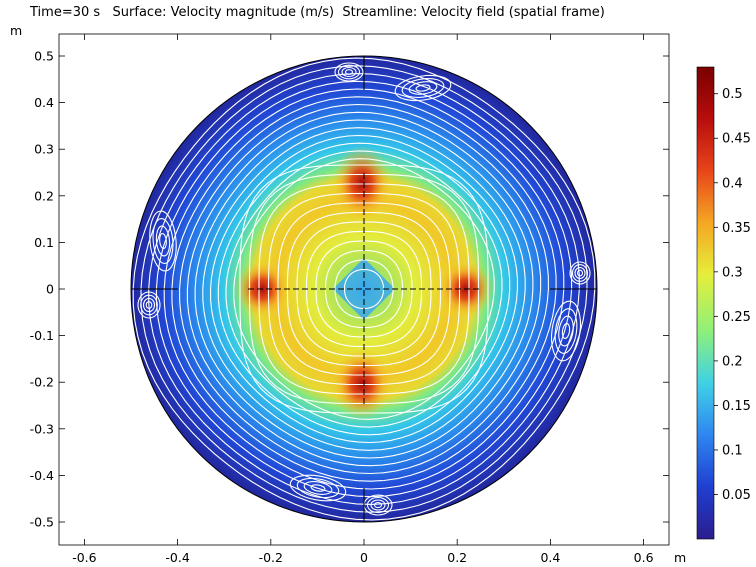 The height and width of the screenshot is (567, 756). Describe the element at coordinates (44, 195) in the screenshot. I see `y-tick-label: 0.2` at that location.